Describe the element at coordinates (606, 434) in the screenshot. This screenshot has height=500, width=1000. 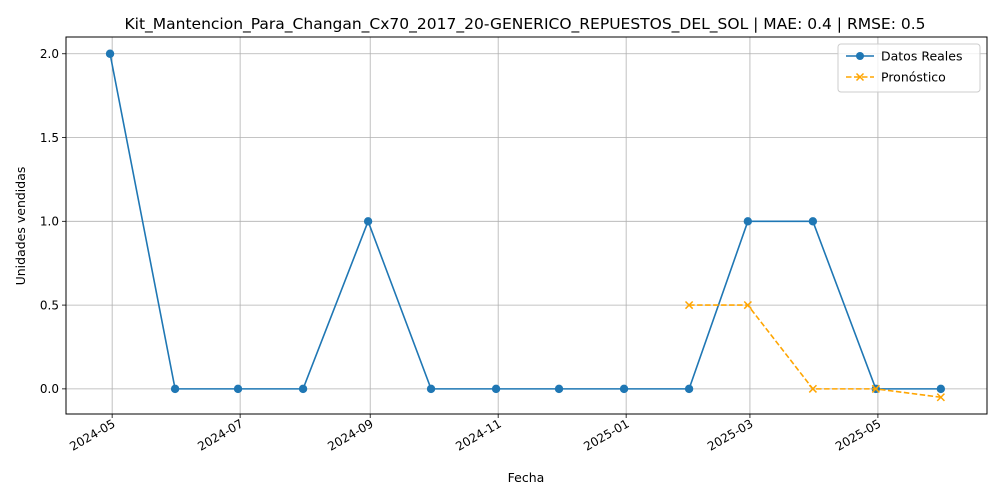
I see `x-tick-label: 2025-01` at that location.